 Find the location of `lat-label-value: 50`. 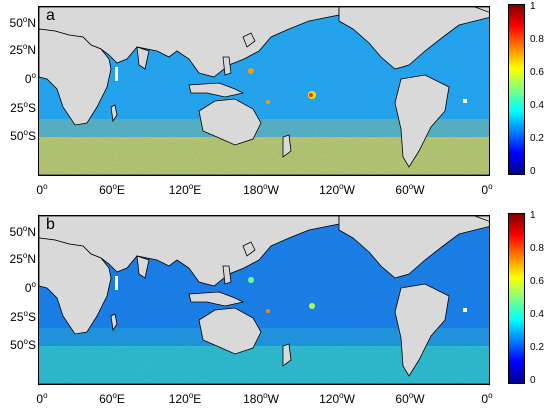

lat-label-value: 50 is located at coordinates (16, 23).